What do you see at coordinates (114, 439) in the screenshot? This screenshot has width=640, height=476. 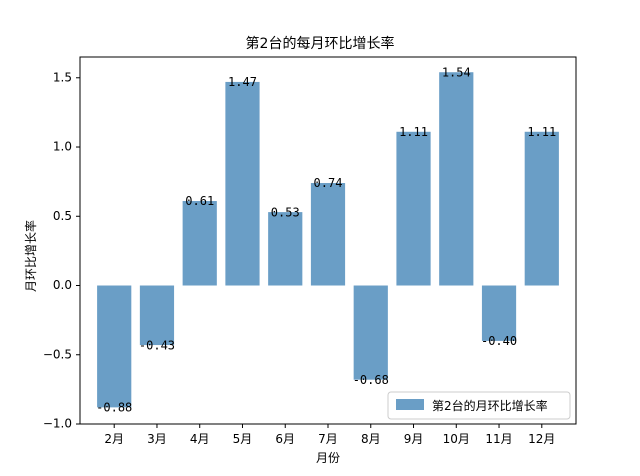 I see `x-tick-label-1: 2月` at bounding box center [114, 439].